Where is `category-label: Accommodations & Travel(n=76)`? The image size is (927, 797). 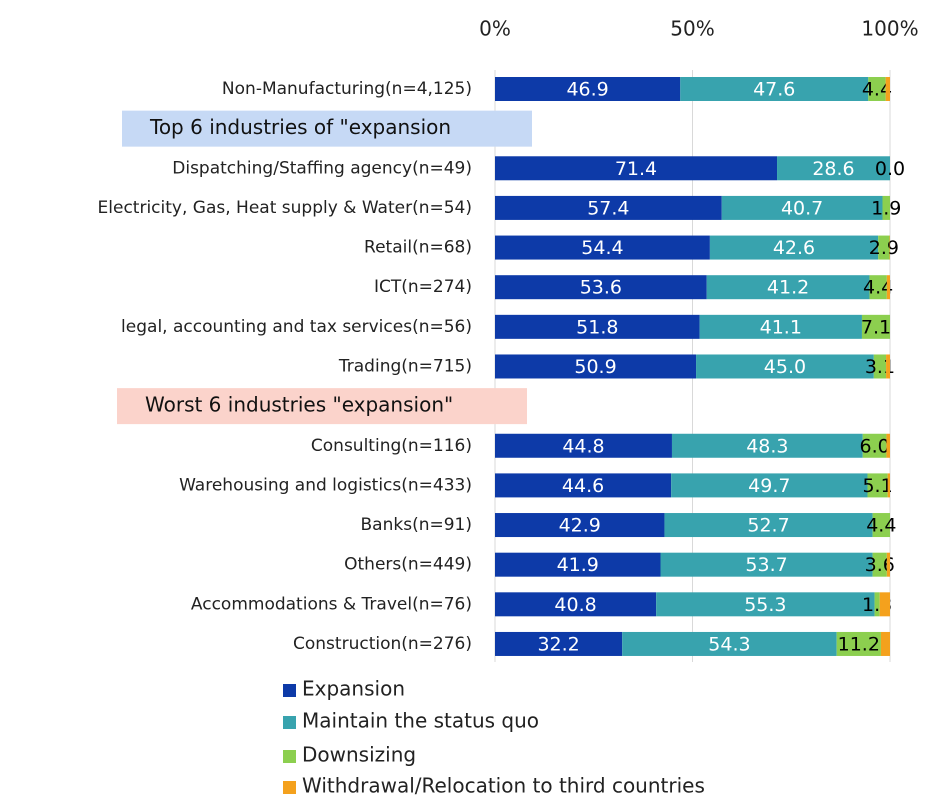
category-label: Accommodations & Travel(n=76) is located at coordinates (331, 604).